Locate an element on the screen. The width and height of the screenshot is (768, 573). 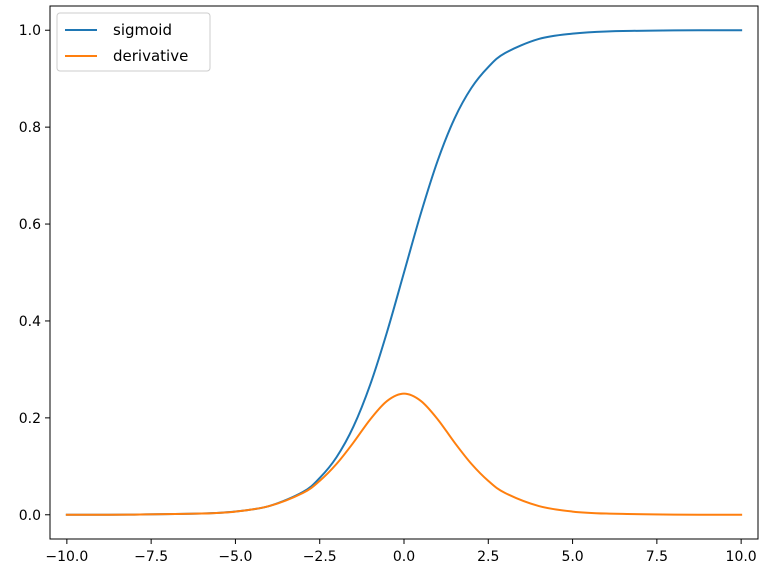
y-tick-label: 0.0 is located at coordinates (30, 516).